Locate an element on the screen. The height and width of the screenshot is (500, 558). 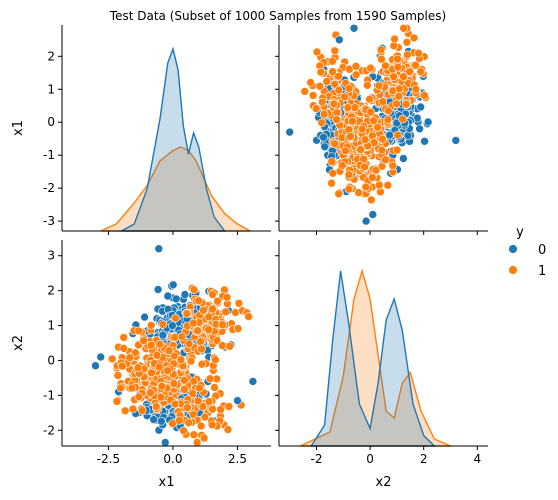
legend-label-0: 0 is located at coordinates (542, 250).